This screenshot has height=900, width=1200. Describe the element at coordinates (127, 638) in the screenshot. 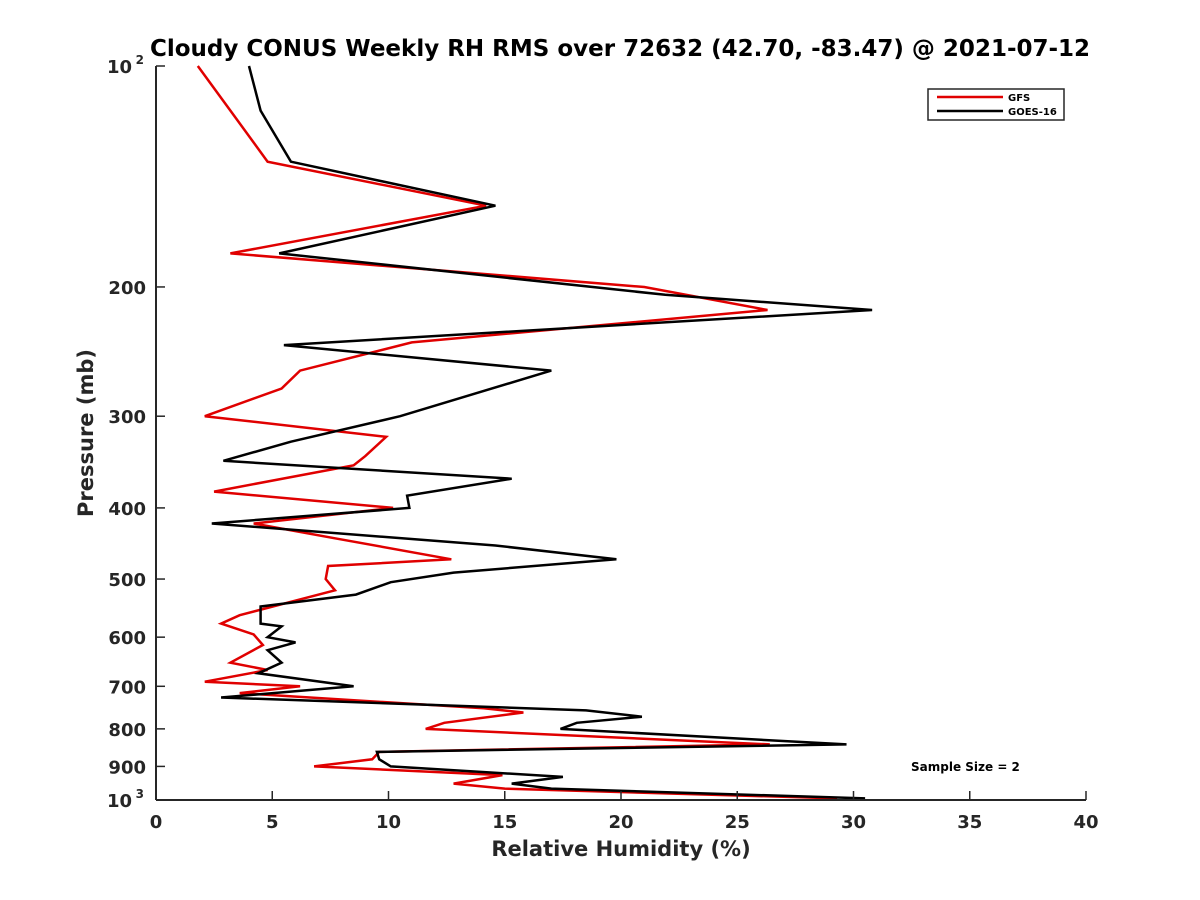

I see `y-tick-label: 600` at that location.